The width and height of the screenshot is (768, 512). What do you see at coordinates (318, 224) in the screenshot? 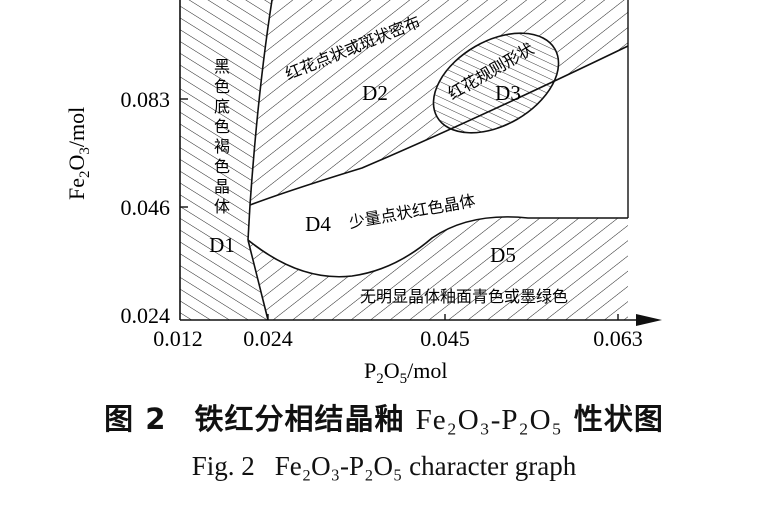
I see `region-d4-label: D4` at bounding box center [318, 224].